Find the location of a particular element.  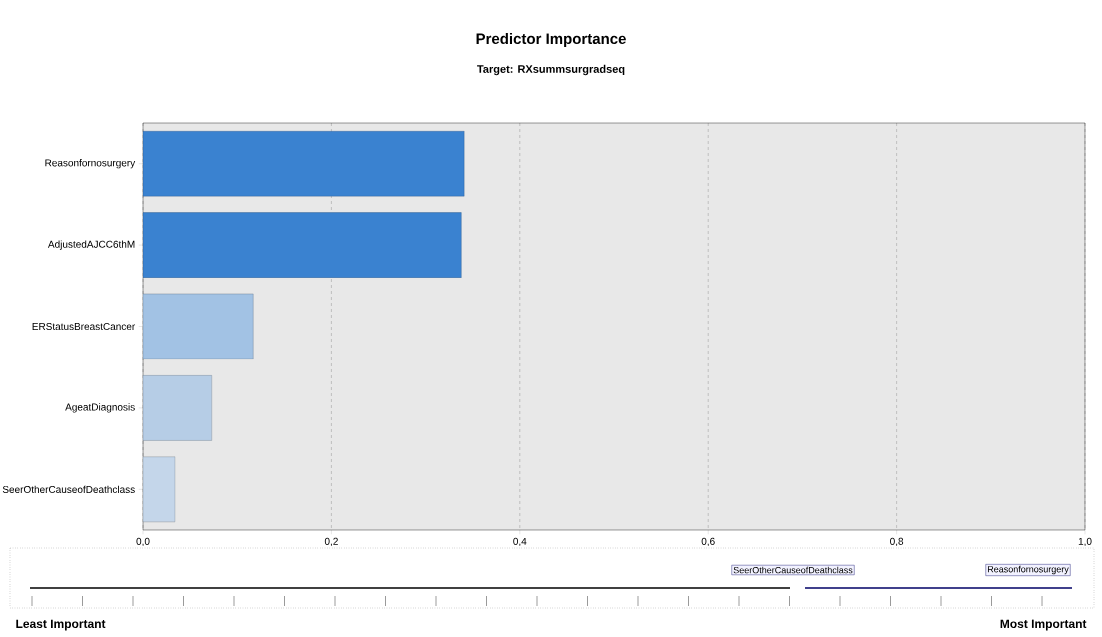

y-tick-label: Reasonfornosurgery is located at coordinates (90, 164).